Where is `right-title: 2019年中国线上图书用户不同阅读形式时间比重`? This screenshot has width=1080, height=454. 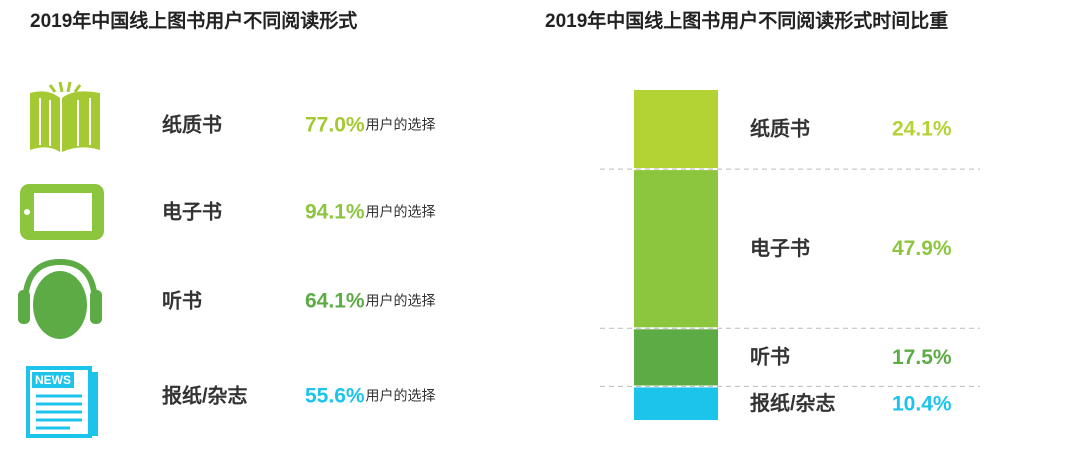
right-title: 2019年中国线上图书用户不同阅读形式时间比重 is located at coordinates (746, 20).